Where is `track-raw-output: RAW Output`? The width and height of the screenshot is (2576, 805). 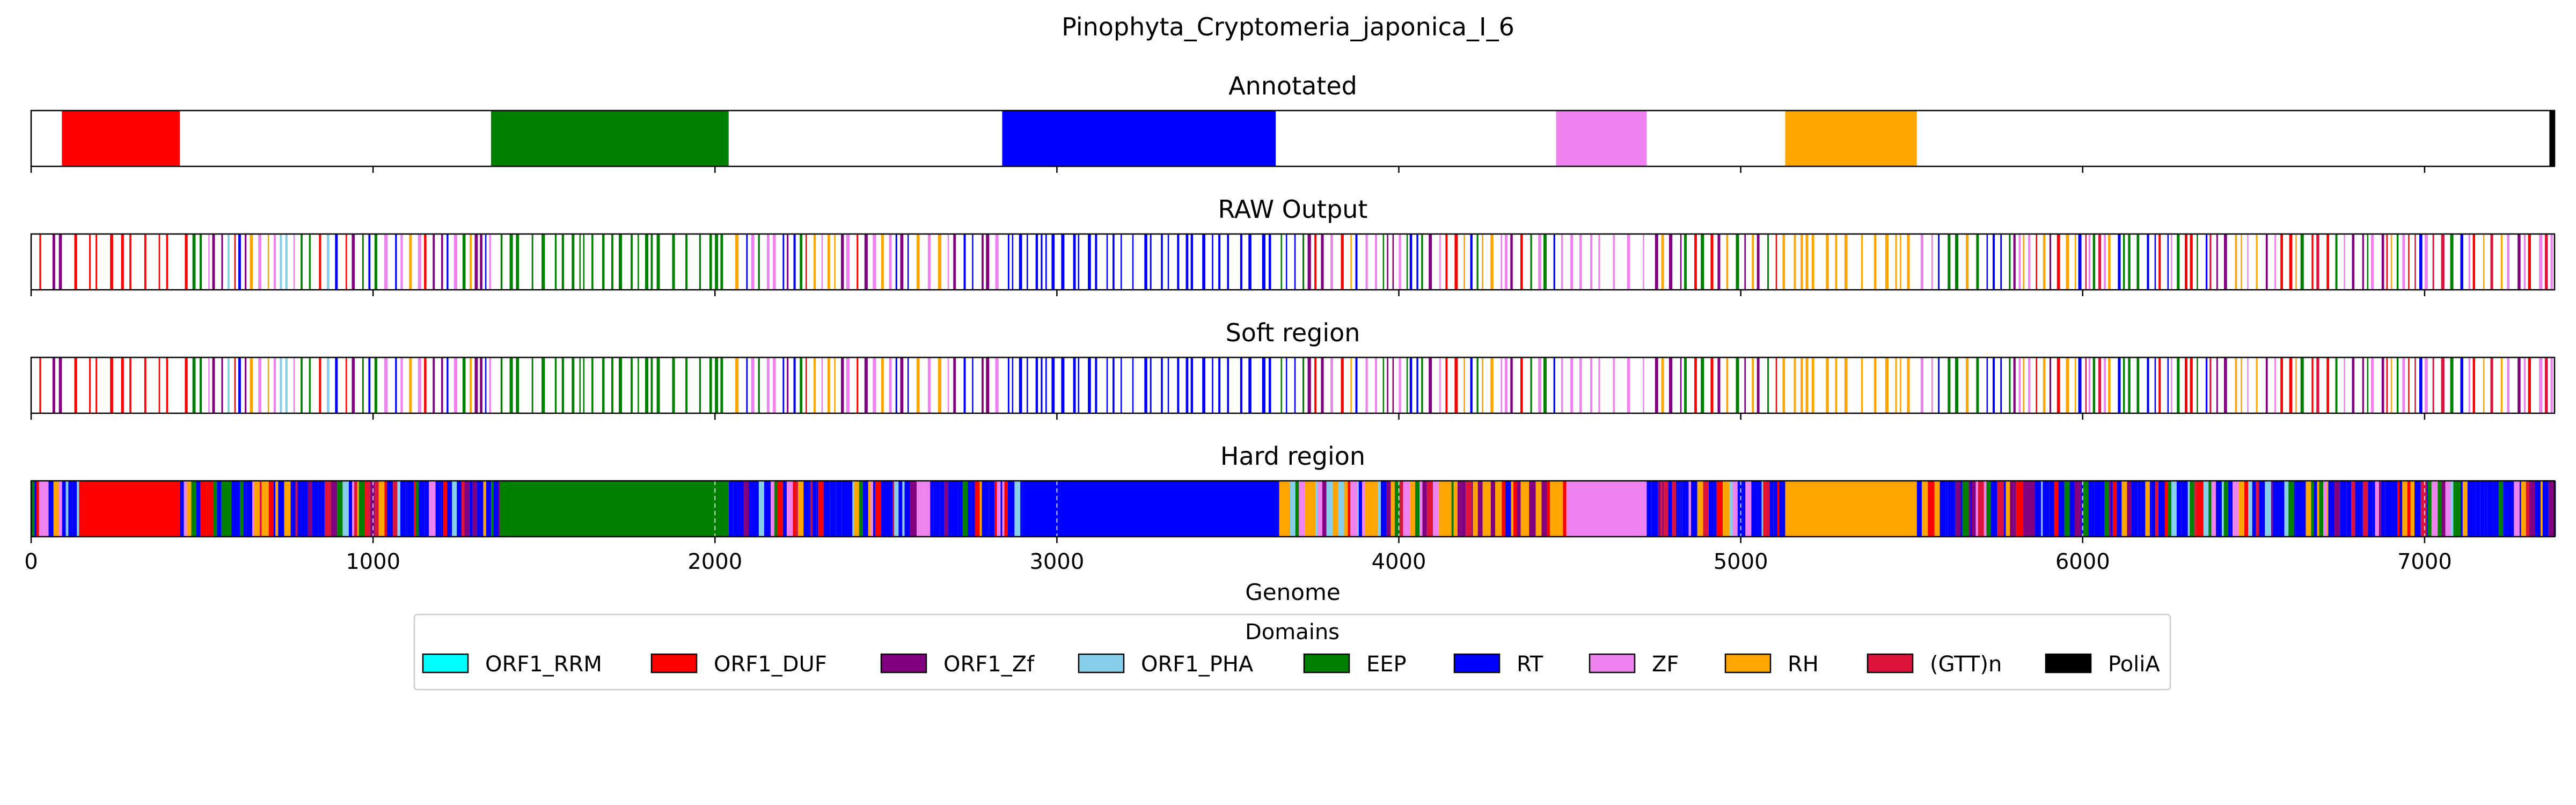
track-raw-output: RAW Output is located at coordinates (1293, 245).